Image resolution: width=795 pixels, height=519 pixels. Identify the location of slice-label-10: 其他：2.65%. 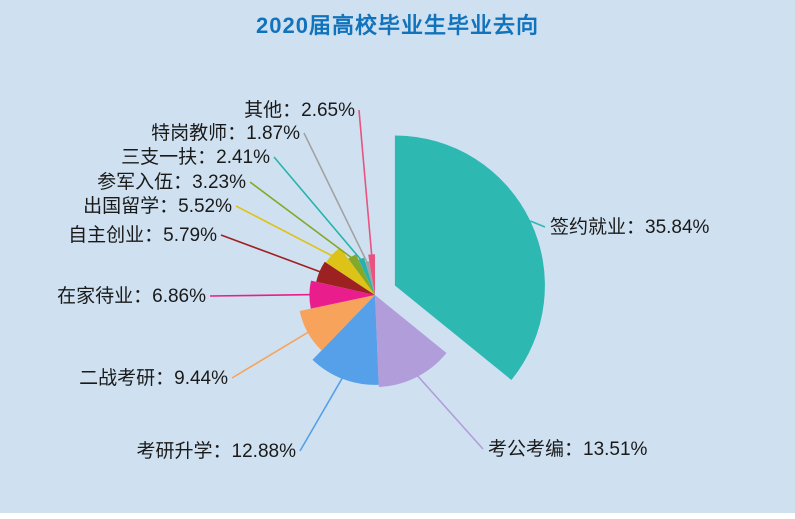
(299, 110).